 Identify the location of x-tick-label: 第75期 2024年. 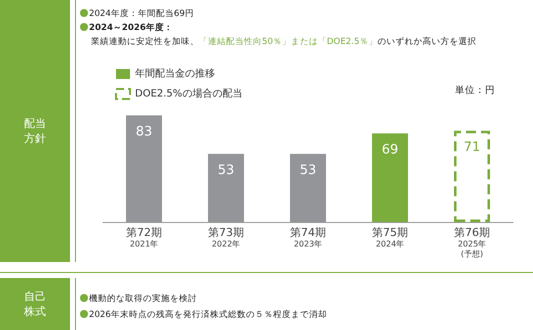
(390, 237).